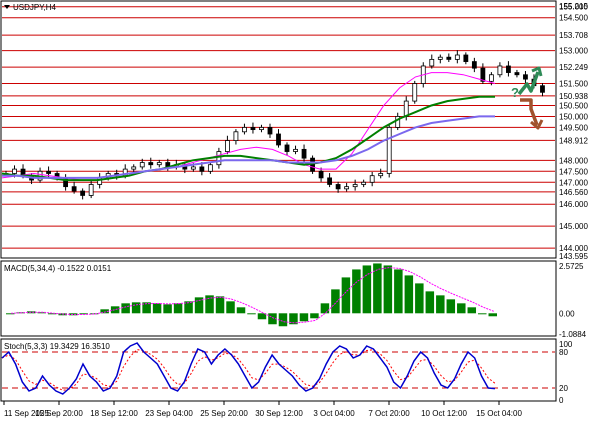 The height and width of the screenshot is (425, 596). I want to click on macd-signal-line, so click(252, 295).